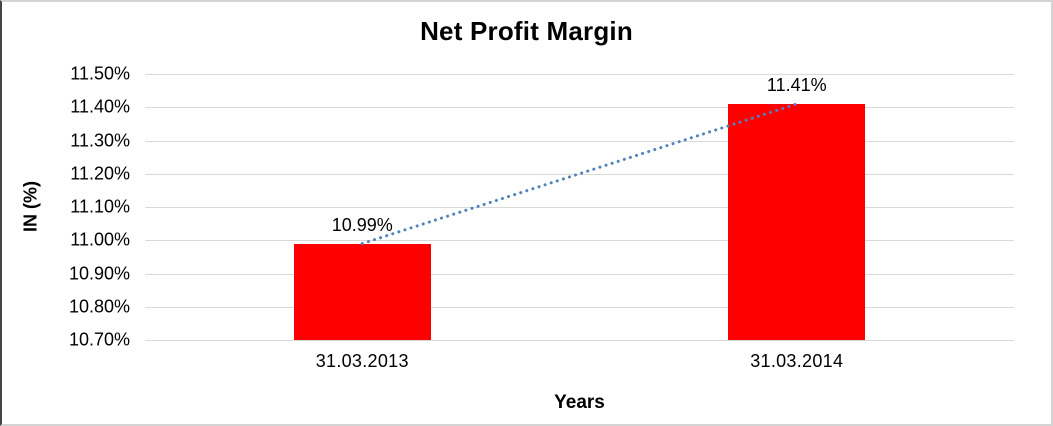 This screenshot has height=426, width=1053. I want to click on y-axis-tick-label: 10.70%, so click(99, 339).